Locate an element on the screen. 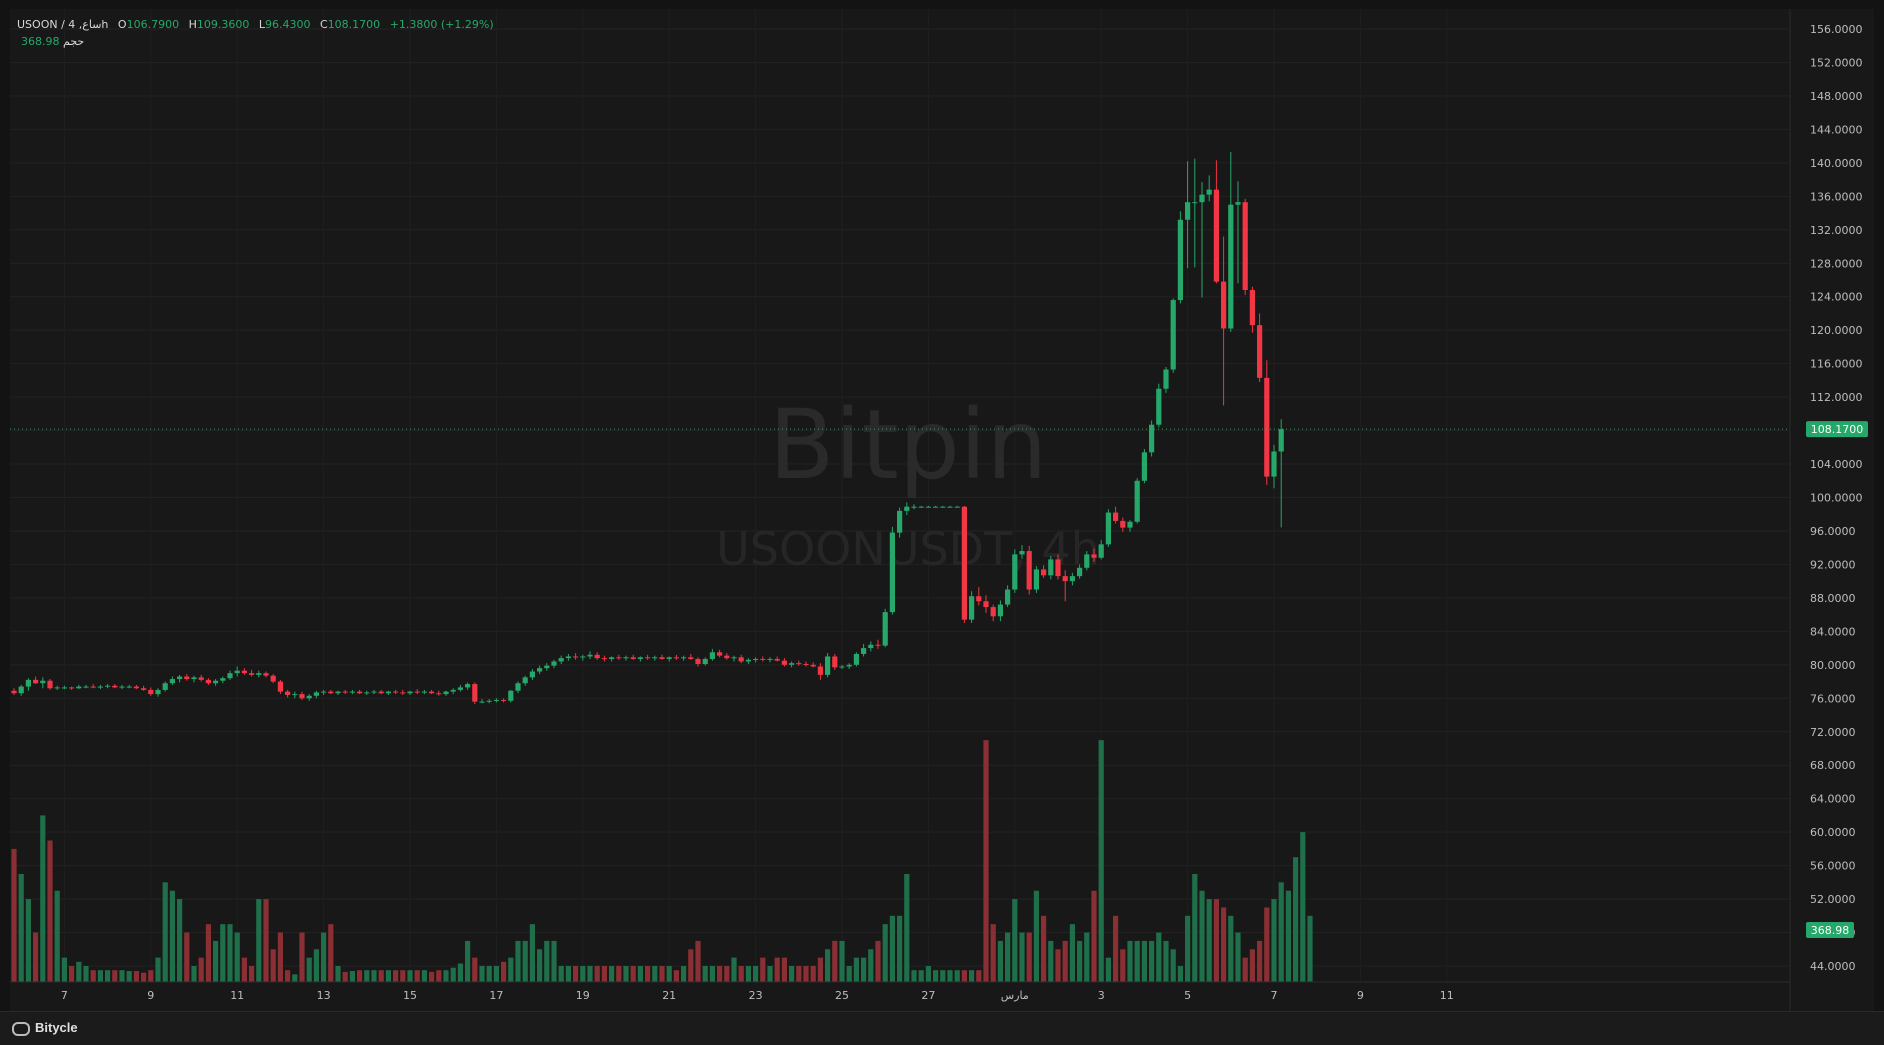 This screenshot has width=1884, height=1045. time-axis: 7 9 11 13 15 17 19 21 23 25 27 مارس 3 5 7 9 11 is located at coordinates (900, 991).